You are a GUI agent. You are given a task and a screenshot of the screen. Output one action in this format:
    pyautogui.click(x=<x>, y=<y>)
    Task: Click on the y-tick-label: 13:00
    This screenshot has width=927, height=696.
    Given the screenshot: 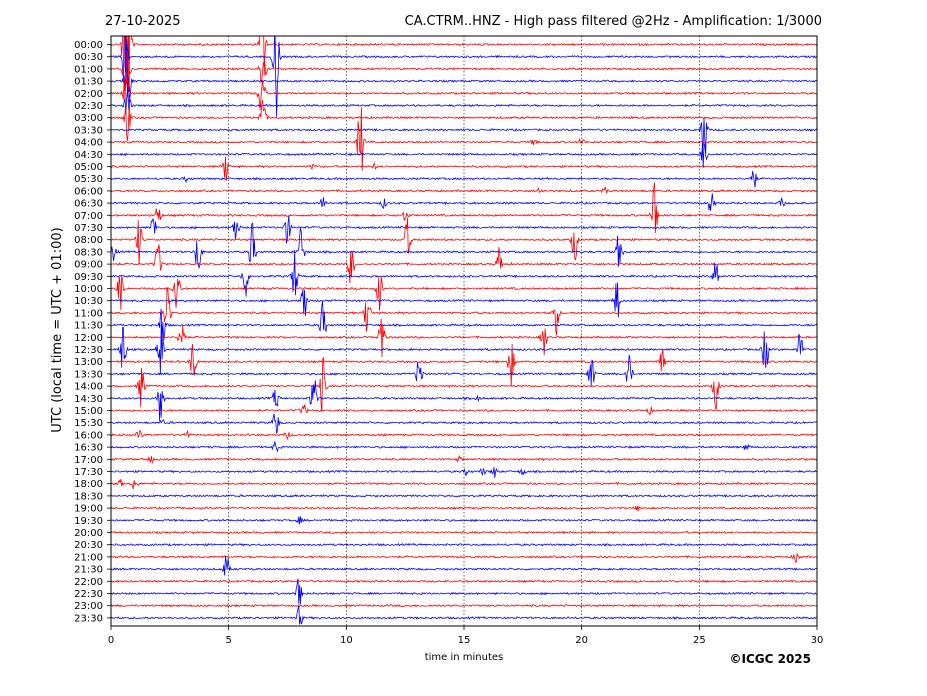 What is the action you would take?
    pyautogui.click(x=88, y=362)
    